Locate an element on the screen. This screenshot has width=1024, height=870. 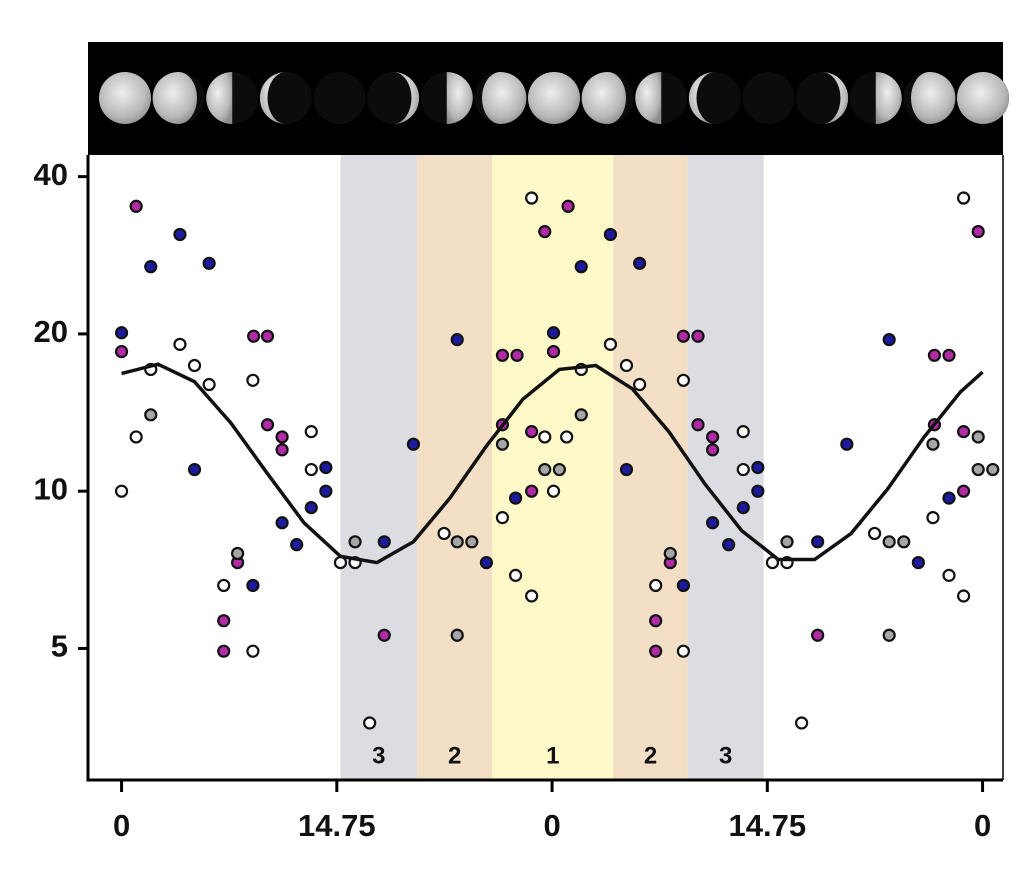
moon-phases is located at coordinates (554, 98).